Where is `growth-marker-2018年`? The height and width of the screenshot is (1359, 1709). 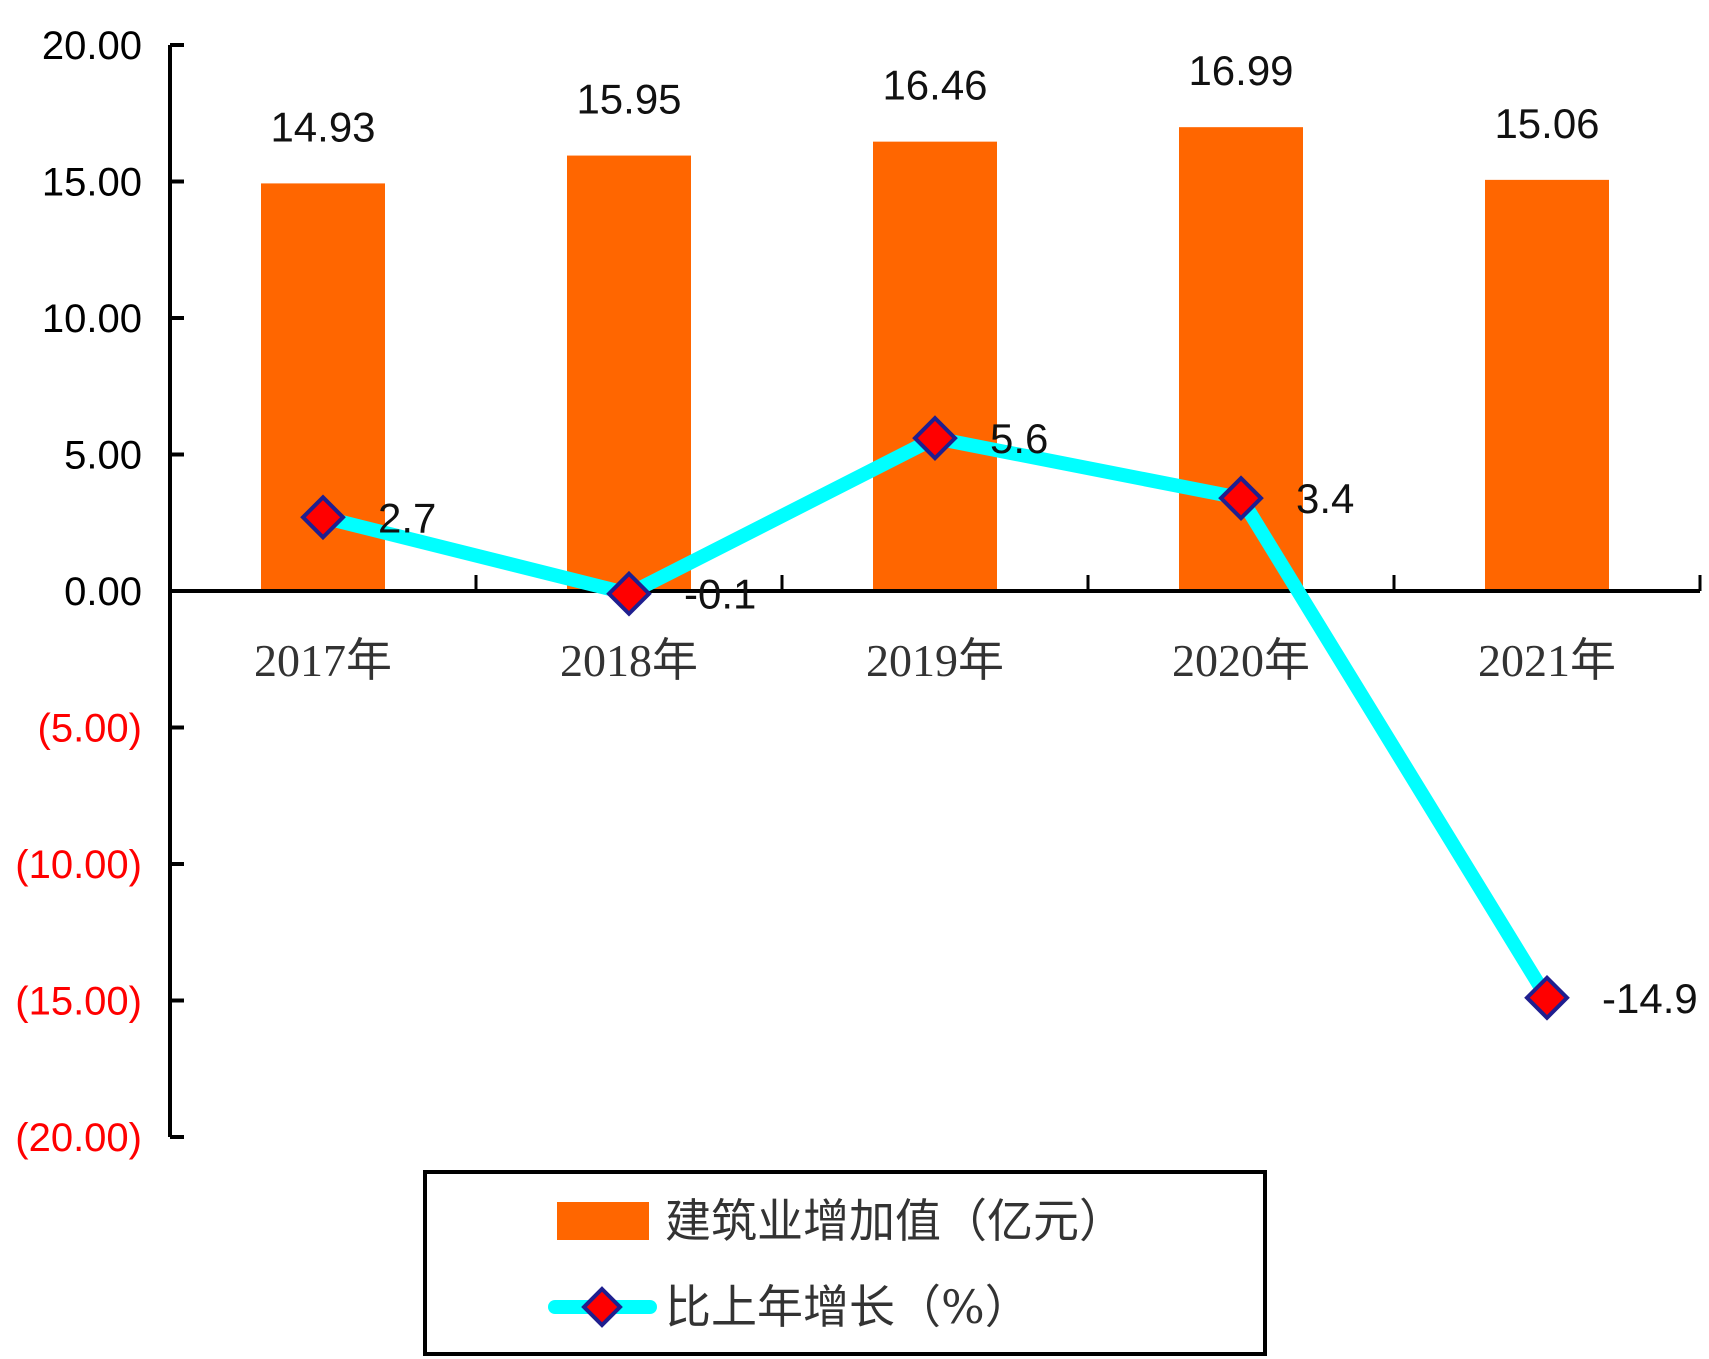 growth-marker-2018年 is located at coordinates (629, 593).